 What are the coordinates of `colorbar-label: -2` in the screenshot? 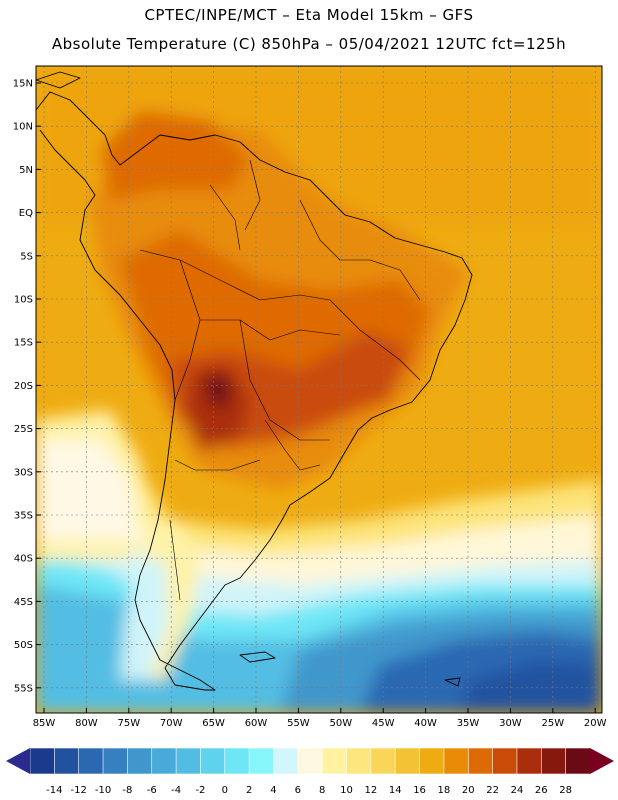 It's located at (200, 790).